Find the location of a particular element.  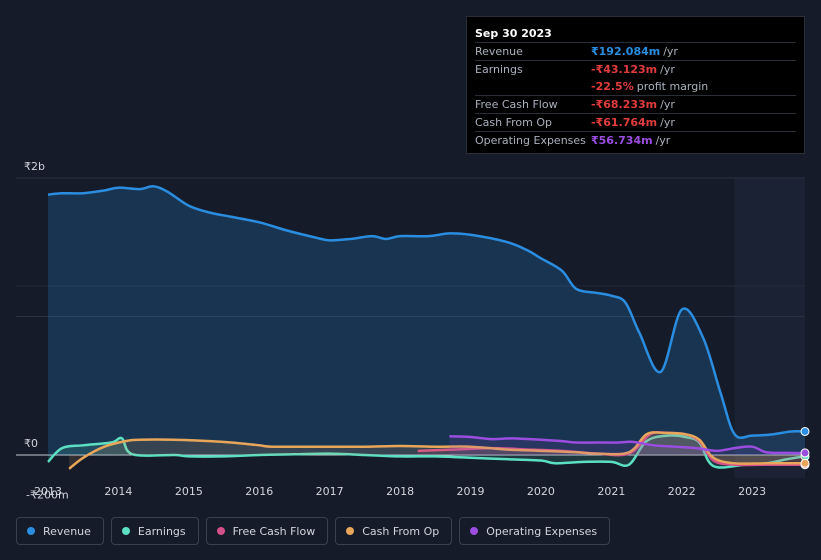

x-axis-tick-label: 2019 is located at coordinates (471, 491).